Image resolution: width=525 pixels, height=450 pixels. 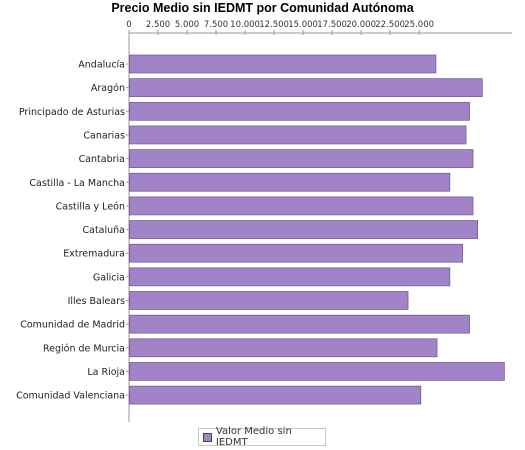 What do you see at coordinates (158, 25) in the screenshot?
I see `x-tick-label: 2.500` at bounding box center [158, 25].